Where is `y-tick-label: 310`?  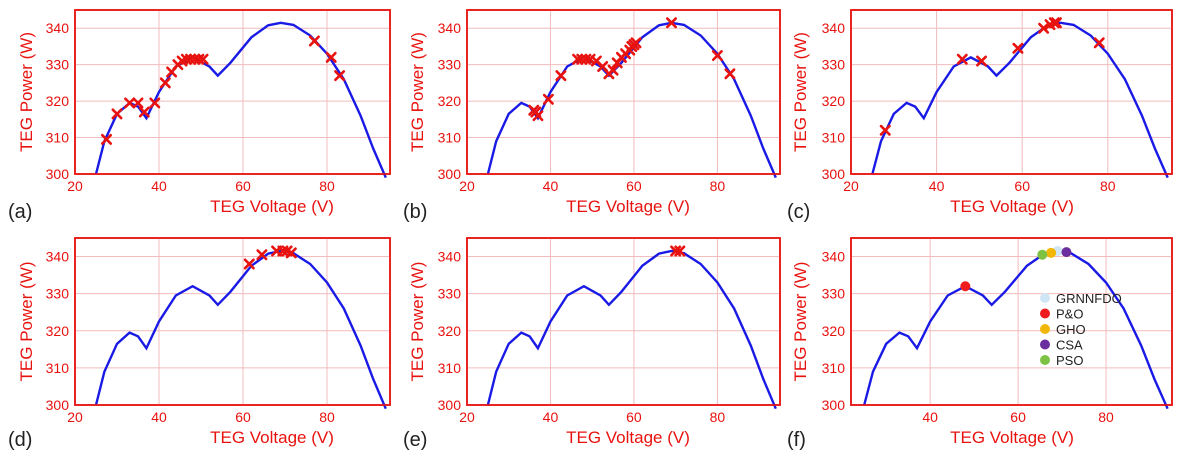
y-tick-label: 310 is located at coordinates (58, 138).